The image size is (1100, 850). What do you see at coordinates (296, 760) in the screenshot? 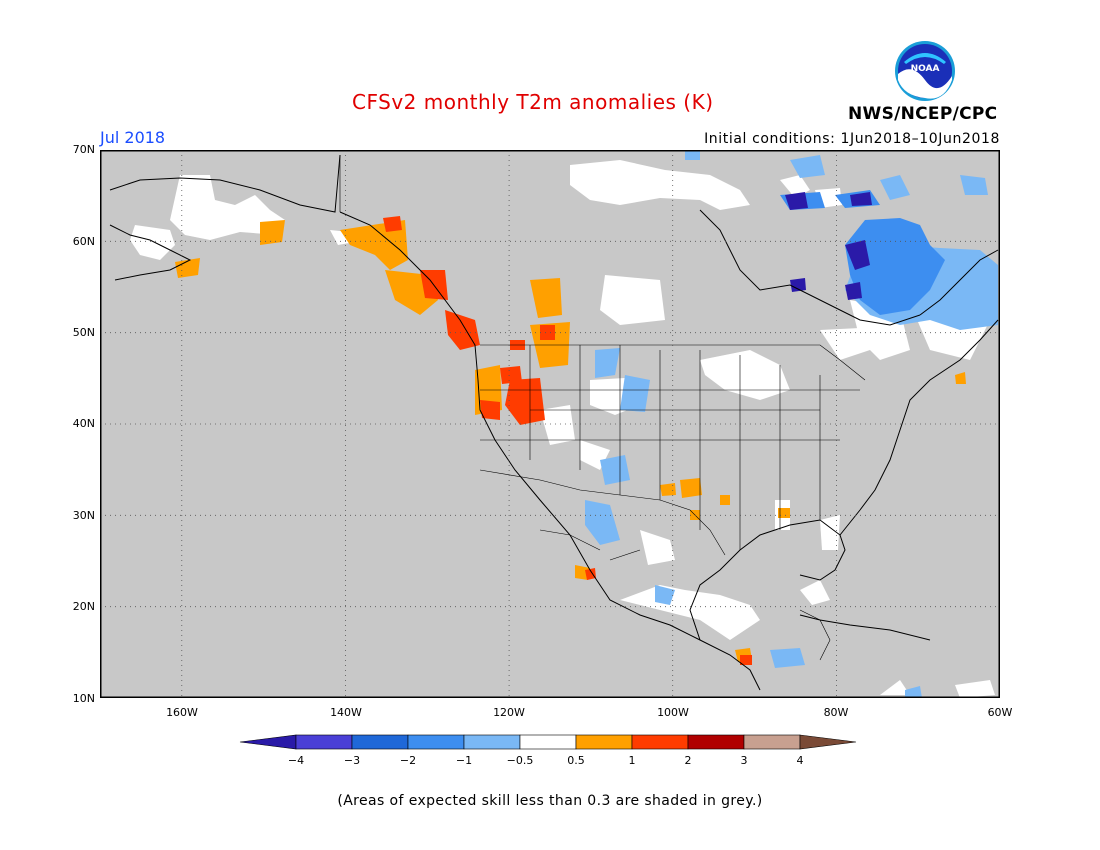
I see `colorbar-tick-label: −4` at bounding box center [296, 760].